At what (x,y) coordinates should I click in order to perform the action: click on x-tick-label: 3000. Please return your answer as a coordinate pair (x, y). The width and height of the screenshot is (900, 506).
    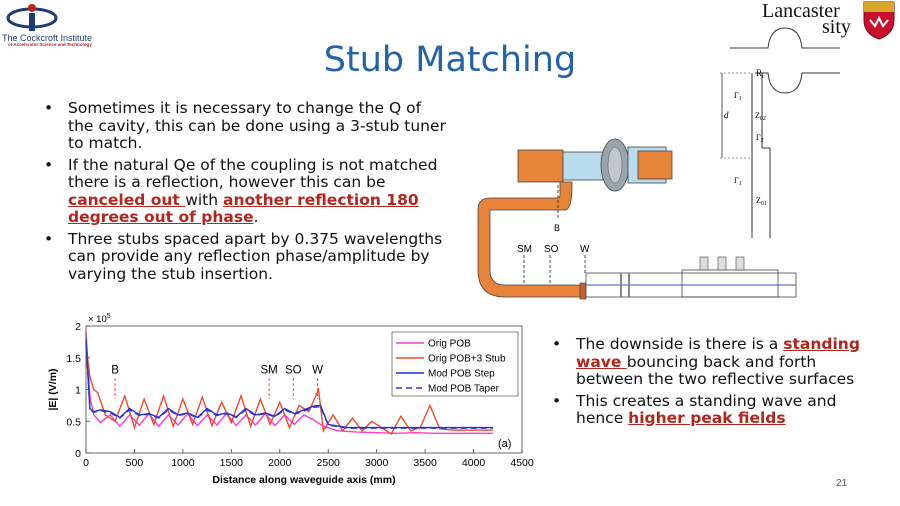
    Looking at the image, I should click on (377, 463).